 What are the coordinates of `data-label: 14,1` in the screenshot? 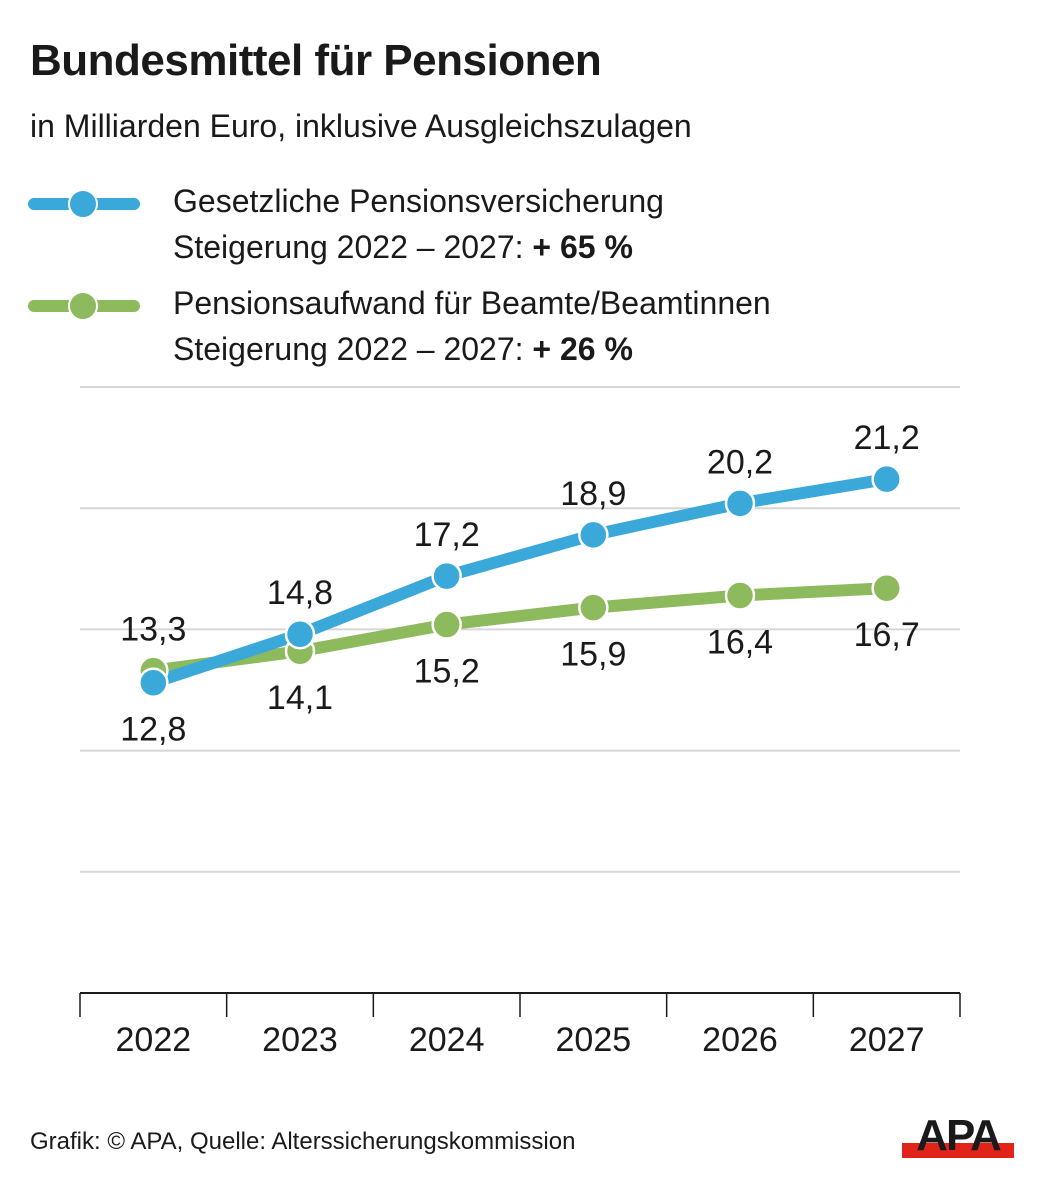 It's located at (300, 698).